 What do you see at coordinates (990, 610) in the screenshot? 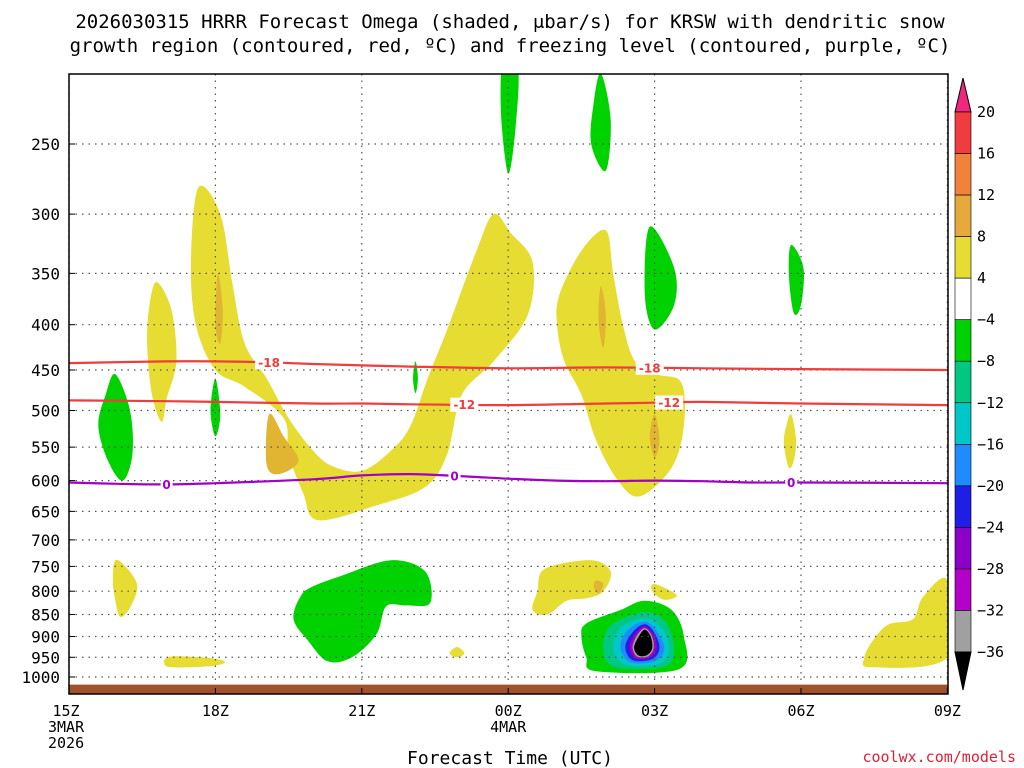
I see `colorbar-label: −32` at bounding box center [990, 610].